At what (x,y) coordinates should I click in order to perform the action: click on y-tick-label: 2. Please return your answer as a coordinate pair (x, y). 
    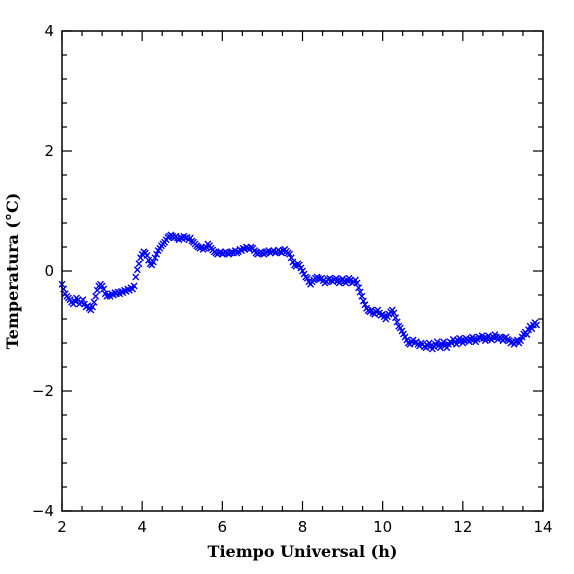
    Looking at the image, I should click on (49, 151).